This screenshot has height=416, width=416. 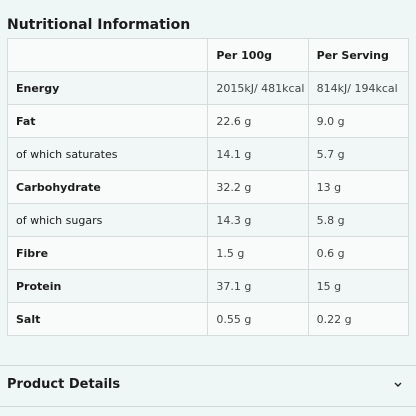 What do you see at coordinates (398, 384) in the screenshot?
I see `chevron-icon` at bounding box center [398, 384].